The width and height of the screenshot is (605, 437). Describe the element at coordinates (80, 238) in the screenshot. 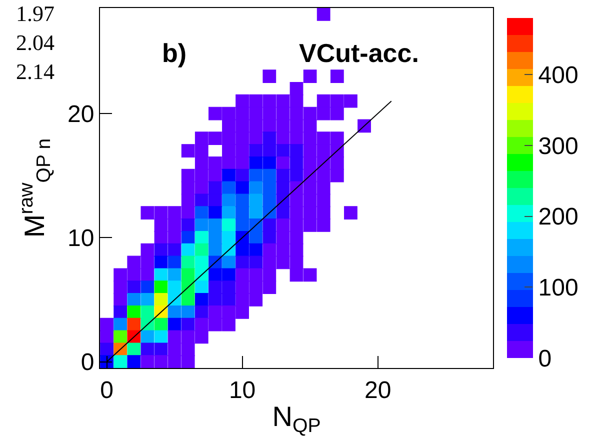

I see `y-tick-label: 10` at that location.